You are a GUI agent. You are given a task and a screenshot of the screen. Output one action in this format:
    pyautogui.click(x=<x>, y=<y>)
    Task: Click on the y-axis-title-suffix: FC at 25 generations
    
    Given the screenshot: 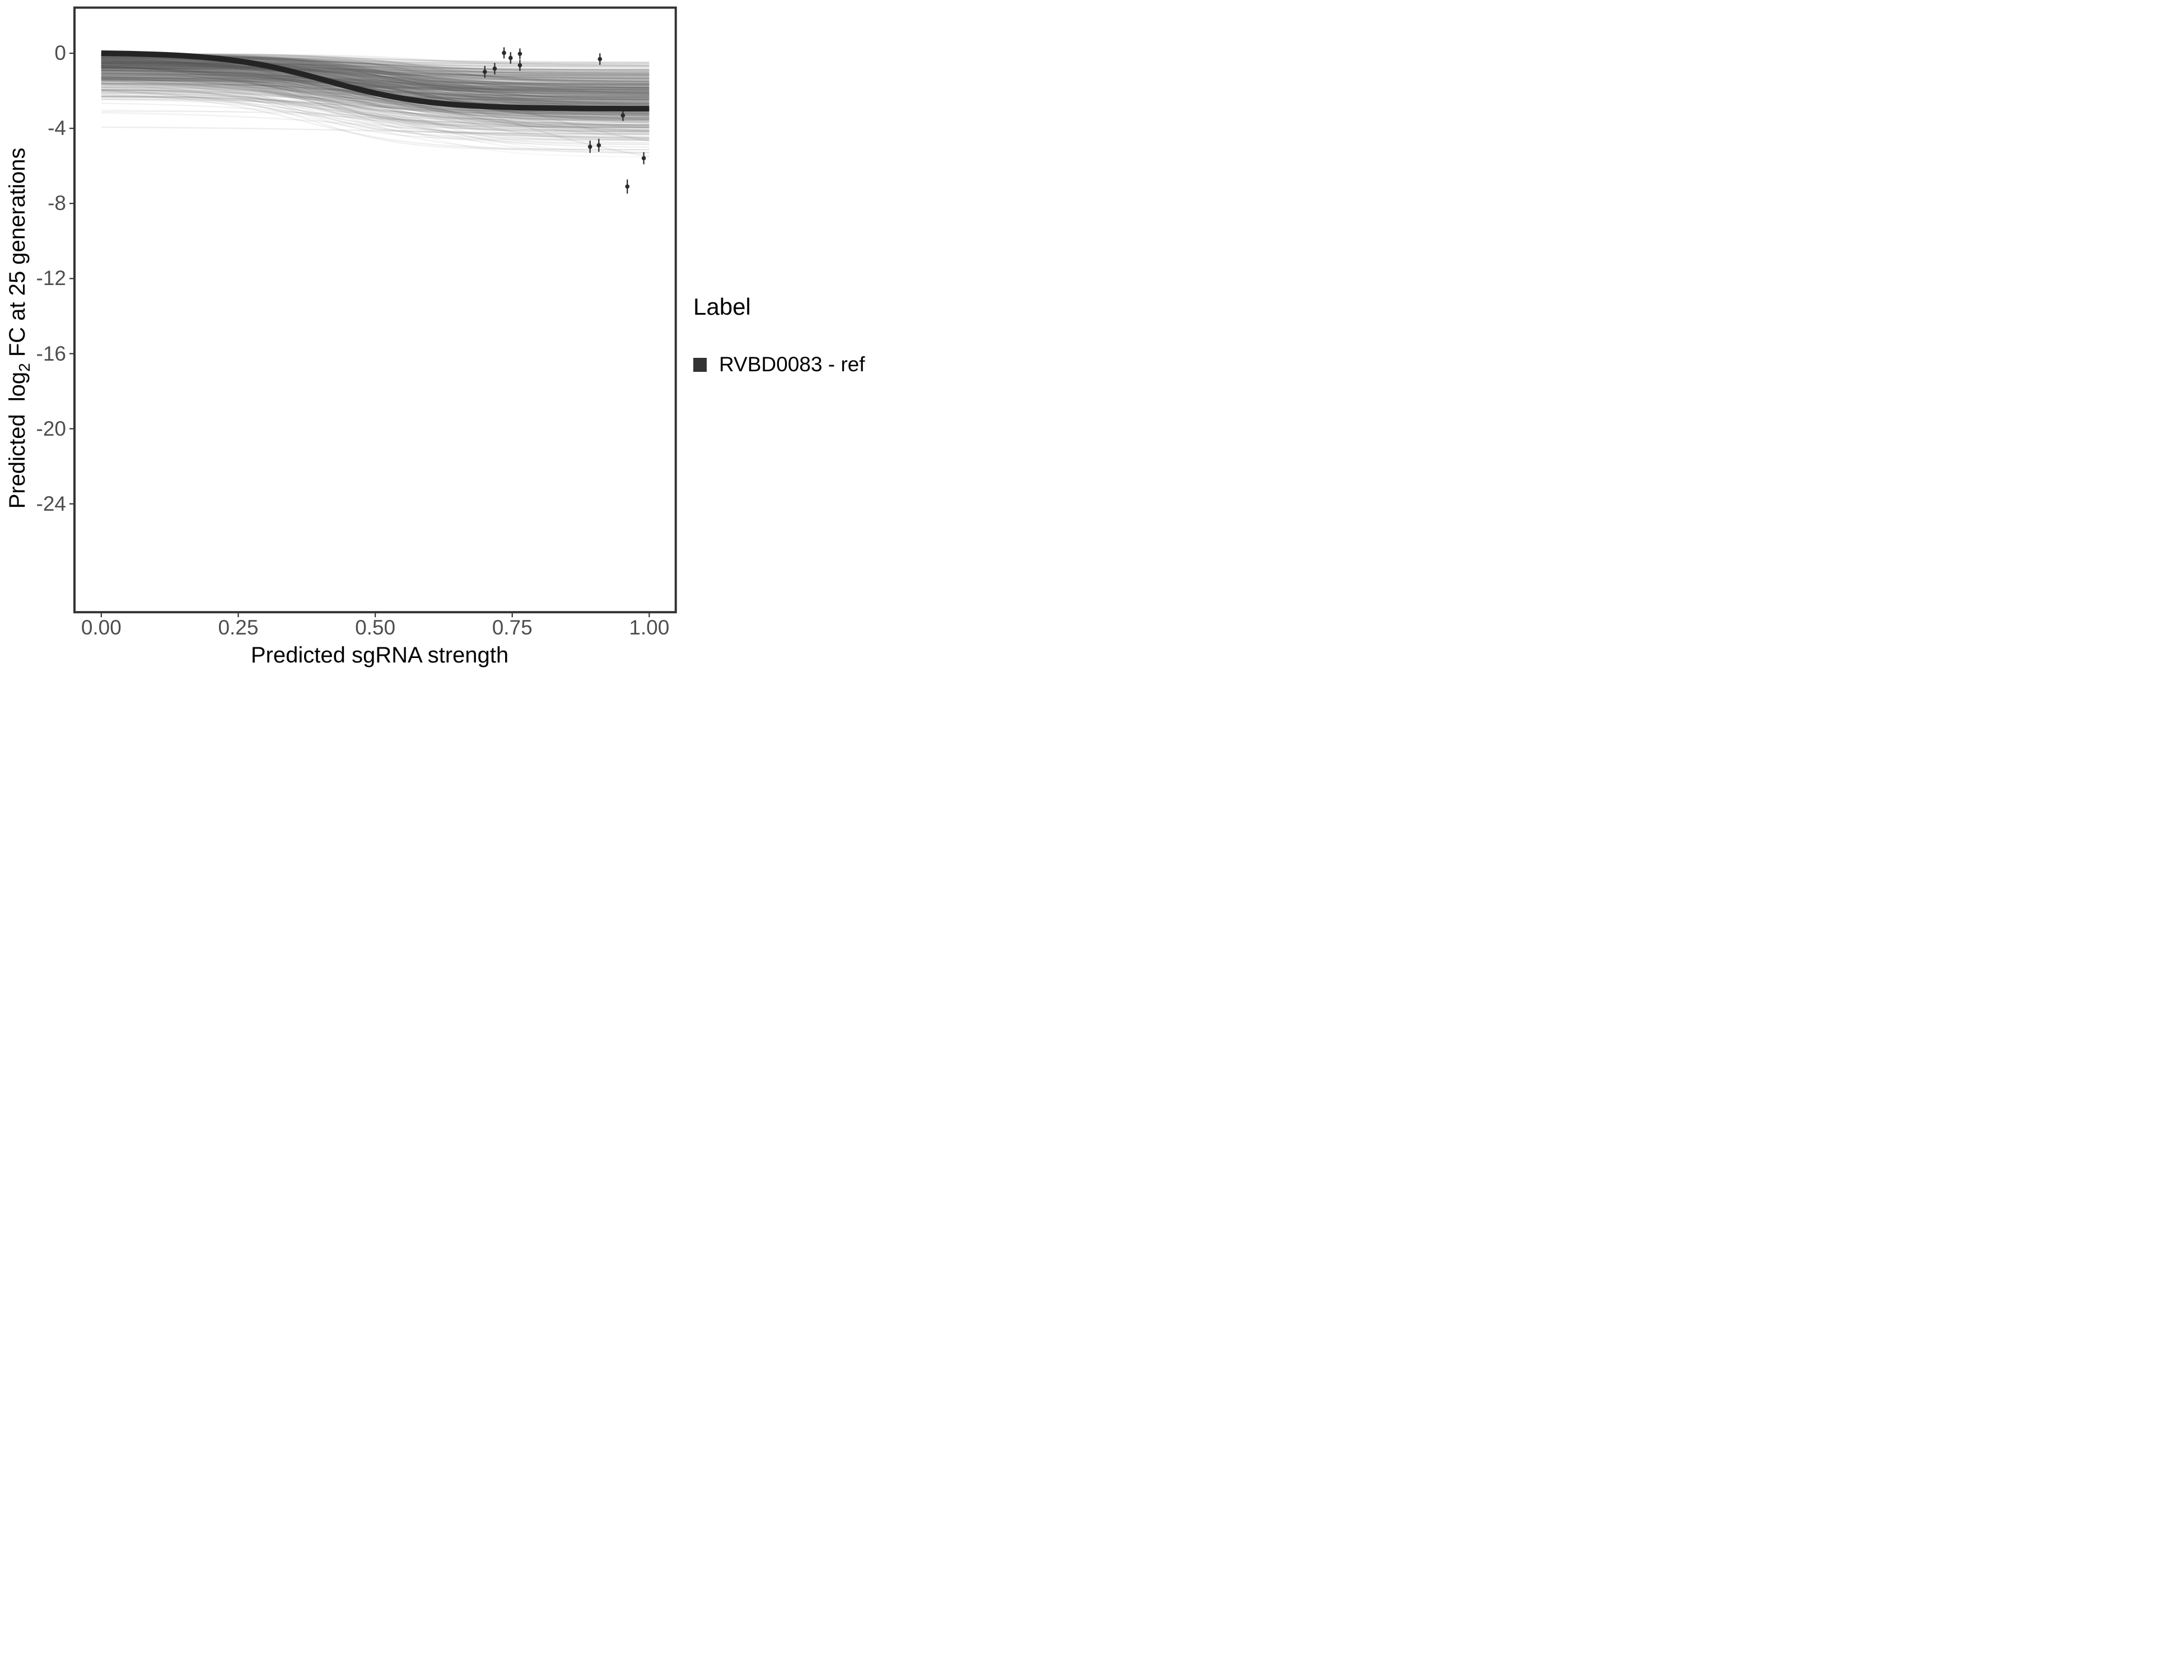 What is the action you would take?
    pyautogui.click(x=17, y=255)
    